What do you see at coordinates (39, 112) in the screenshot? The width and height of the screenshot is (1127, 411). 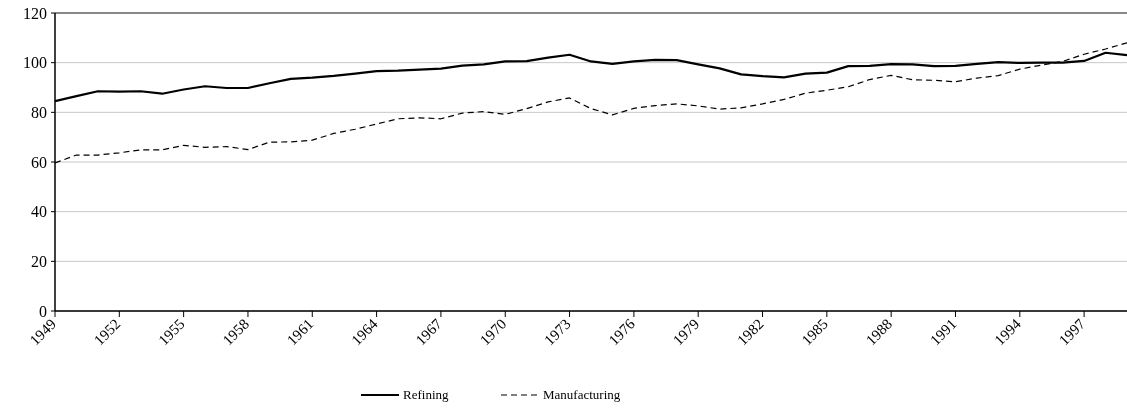 I see `y-tick-label: 80` at bounding box center [39, 112].